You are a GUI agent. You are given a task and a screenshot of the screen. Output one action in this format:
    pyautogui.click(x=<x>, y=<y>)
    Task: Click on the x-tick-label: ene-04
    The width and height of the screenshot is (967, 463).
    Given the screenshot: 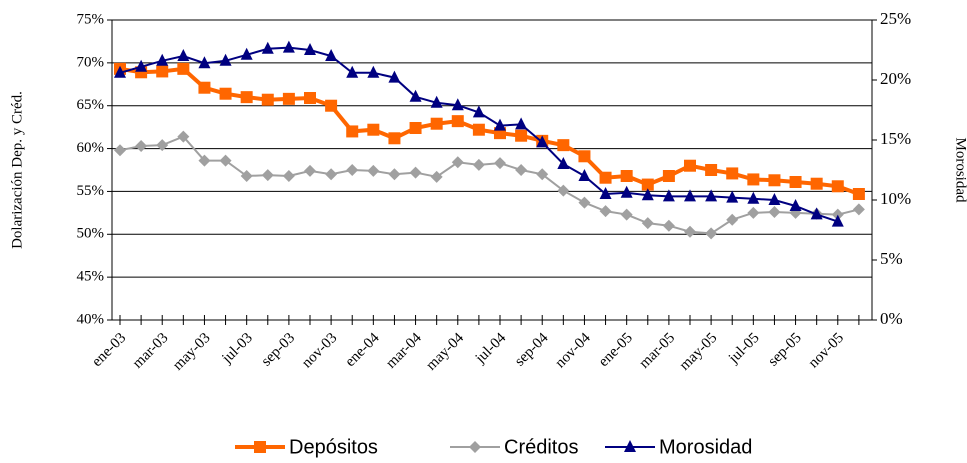 What is the action you would take?
    pyautogui.click(x=362, y=350)
    